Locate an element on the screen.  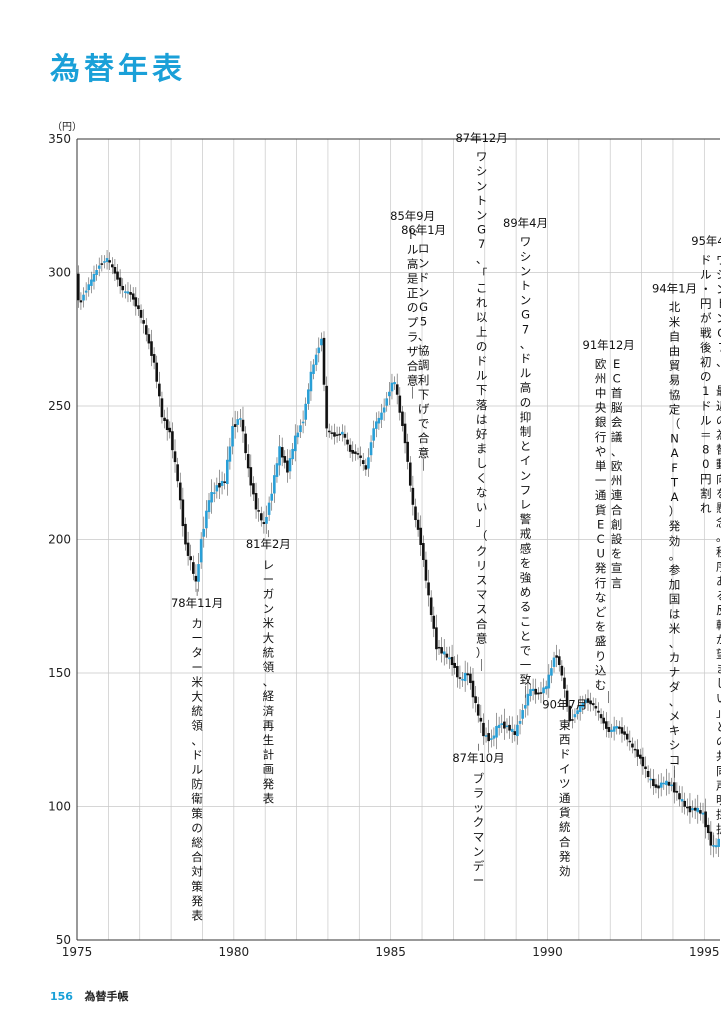
annotation-char: 防 is located at coordinates (197, 784).